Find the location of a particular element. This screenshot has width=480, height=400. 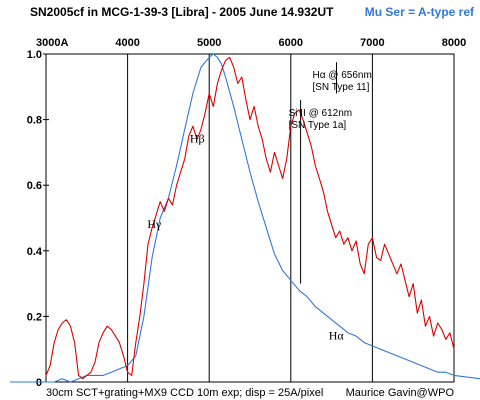

annotation-label: Hα @ 656nm is located at coordinates (341, 75).